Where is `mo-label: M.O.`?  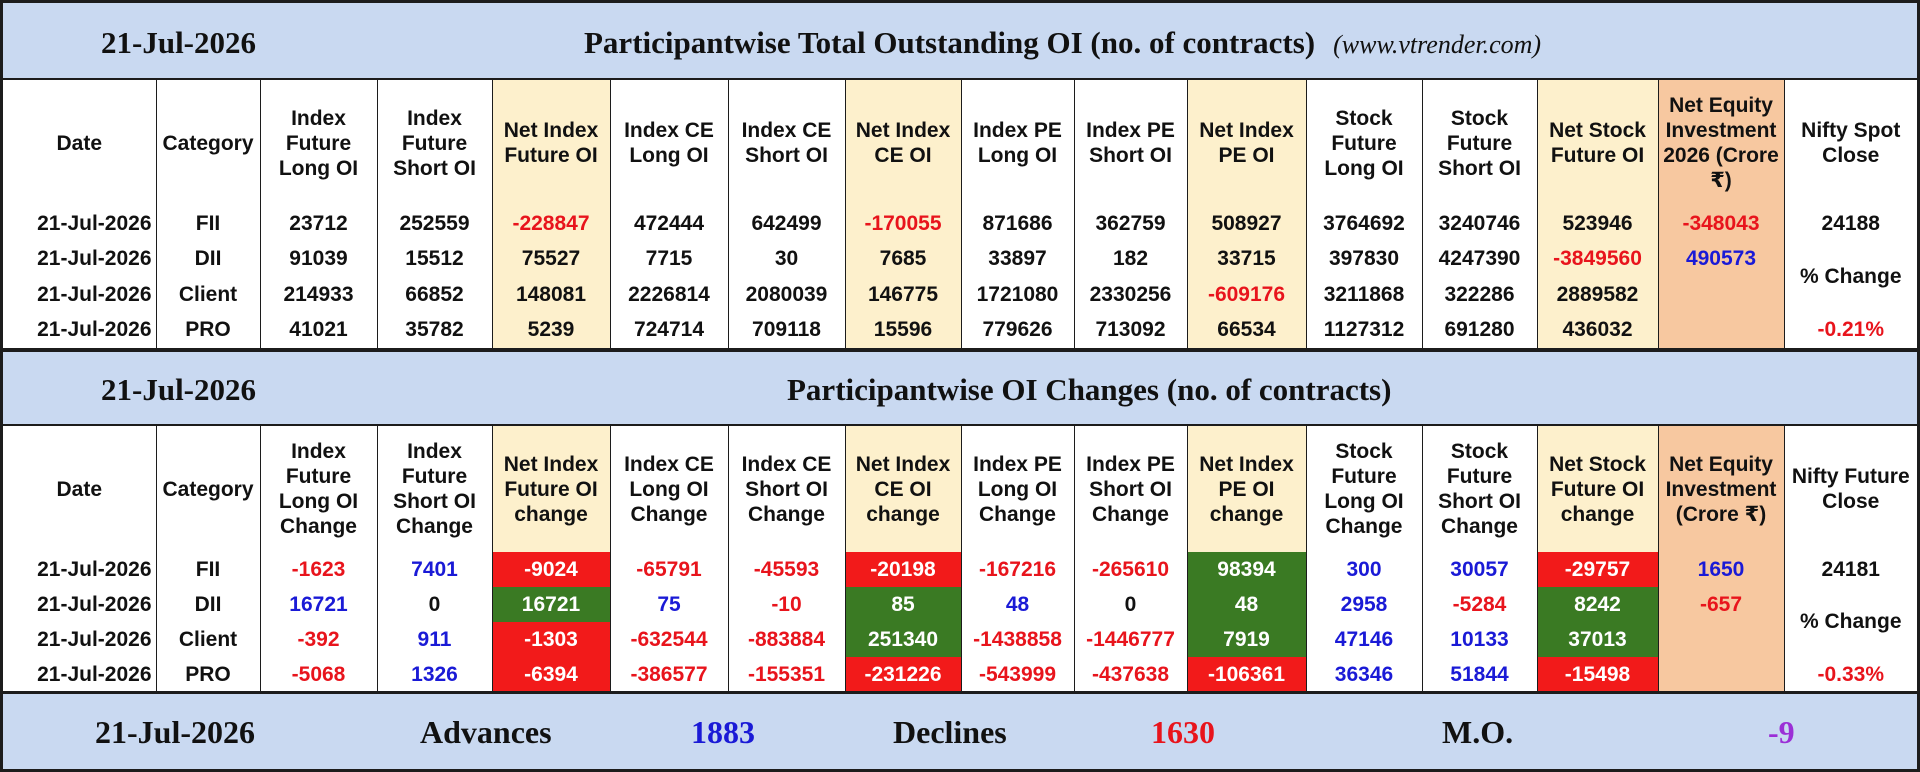 mo-label: M.O. is located at coordinates (1478, 732).